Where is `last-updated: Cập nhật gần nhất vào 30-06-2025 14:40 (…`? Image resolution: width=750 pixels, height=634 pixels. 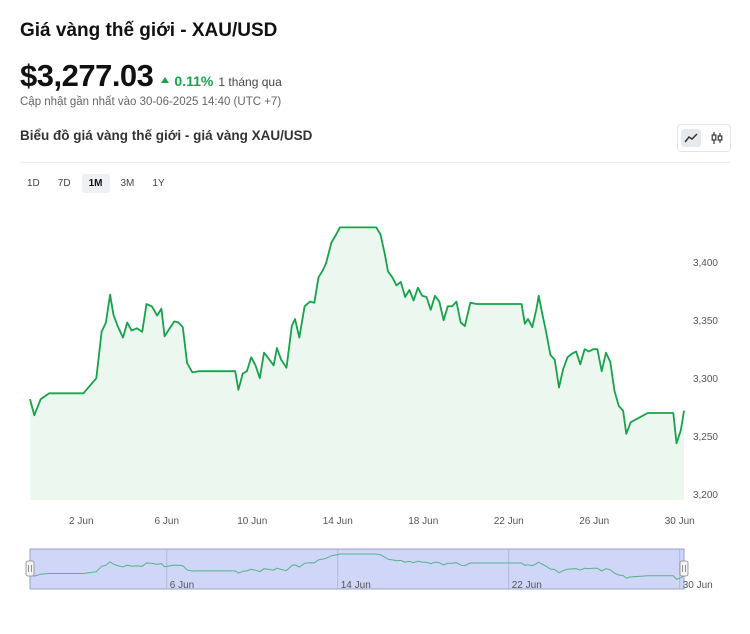 last-updated: Cập nhật gần nhất vào 30-06-2025 14:40 (… is located at coordinates (151, 102).